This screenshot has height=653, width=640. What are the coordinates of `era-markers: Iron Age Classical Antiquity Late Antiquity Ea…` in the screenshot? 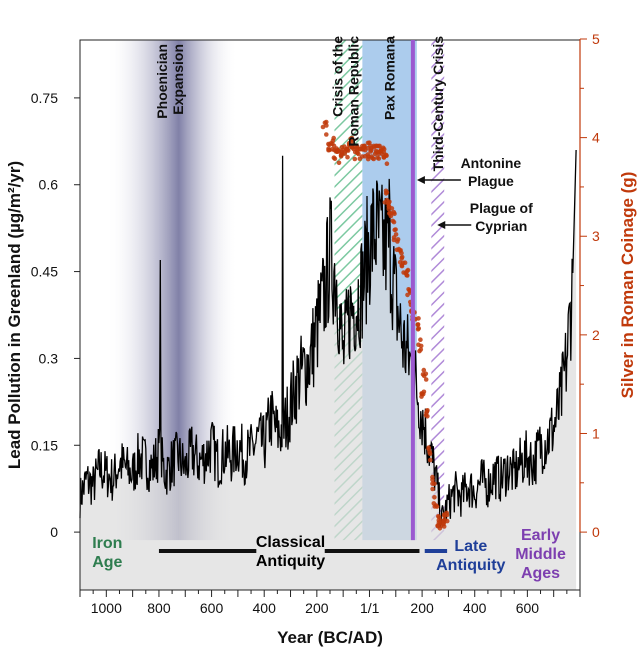 It's located at (329, 554).